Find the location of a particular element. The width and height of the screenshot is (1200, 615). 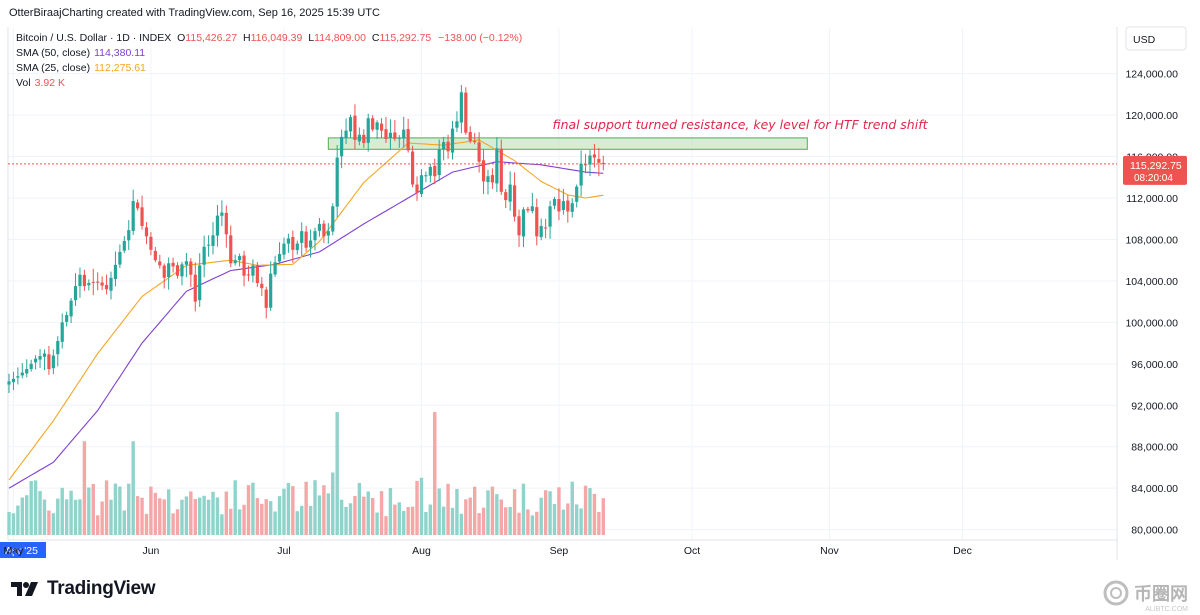

sma25-label: SMA (25, close) is located at coordinates (53, 68).